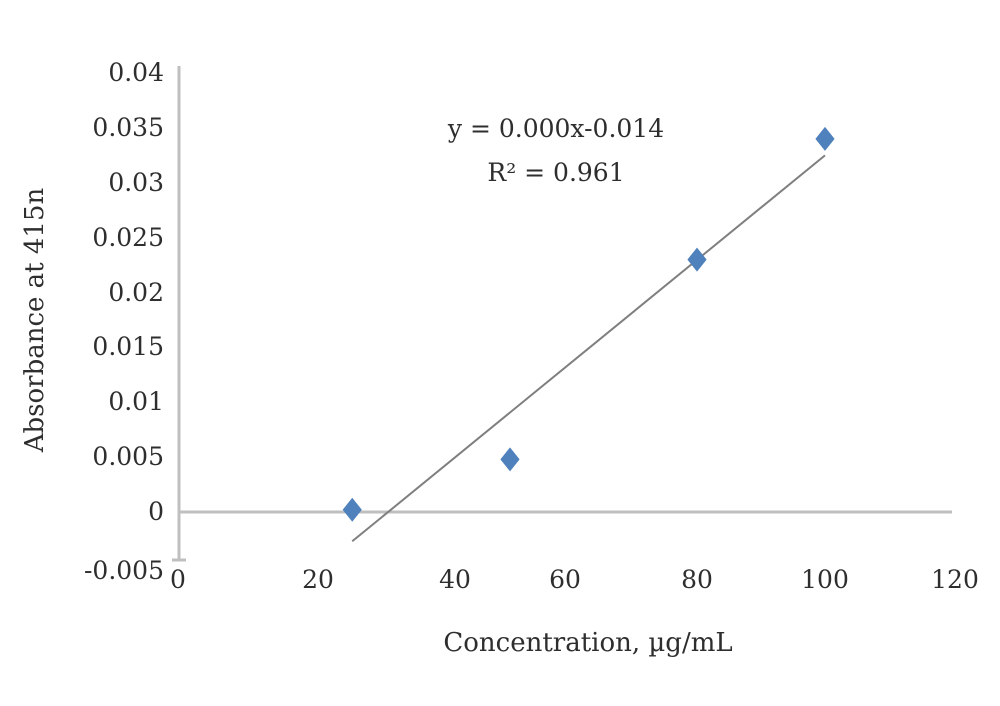 The width and height of the screenshot is (1000, 706). I want to click on x-tick-label: 40, so click(455, 579).